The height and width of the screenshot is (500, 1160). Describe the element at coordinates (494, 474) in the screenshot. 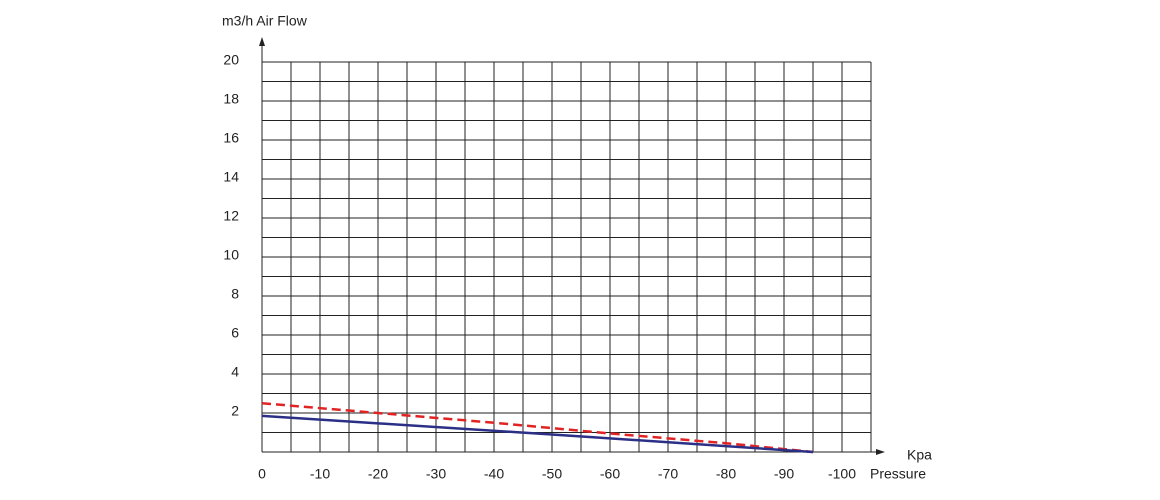

I see `x-tick-label: -40` at that location.